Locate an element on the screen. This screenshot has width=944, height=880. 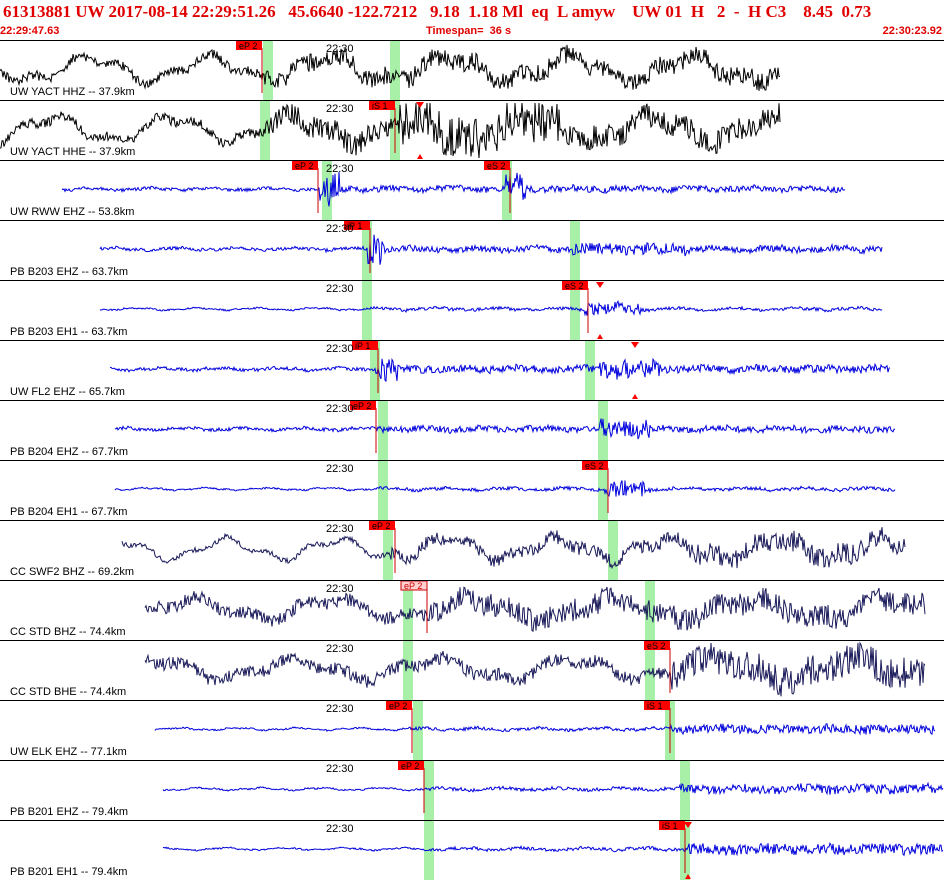
end-time: 22:30:23.92 is located at coordinates (912, 31).